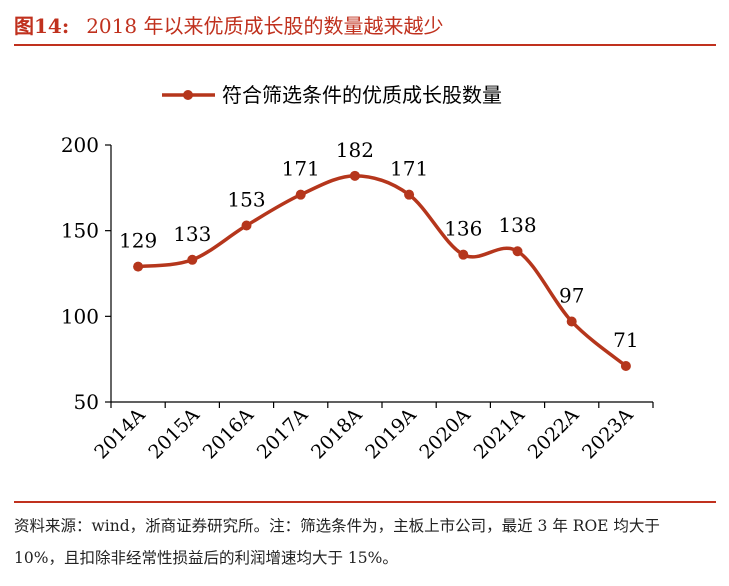 This screenshot has width=729, height=586. I want to click on figure-number: 图14:, so click(42, 26).